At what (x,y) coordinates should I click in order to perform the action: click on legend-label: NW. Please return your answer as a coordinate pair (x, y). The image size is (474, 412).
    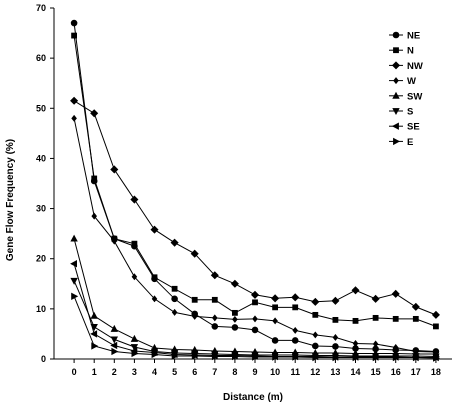
    Looking at the image, I should click on (415, 66).